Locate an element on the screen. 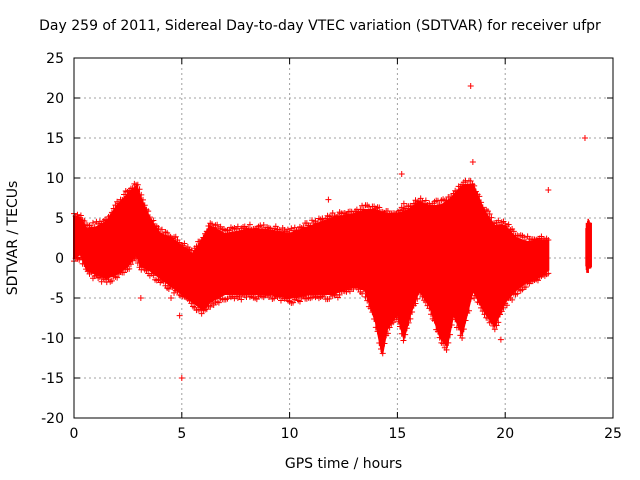  x-tick-label: 15 is located at coordinates (397, 434).